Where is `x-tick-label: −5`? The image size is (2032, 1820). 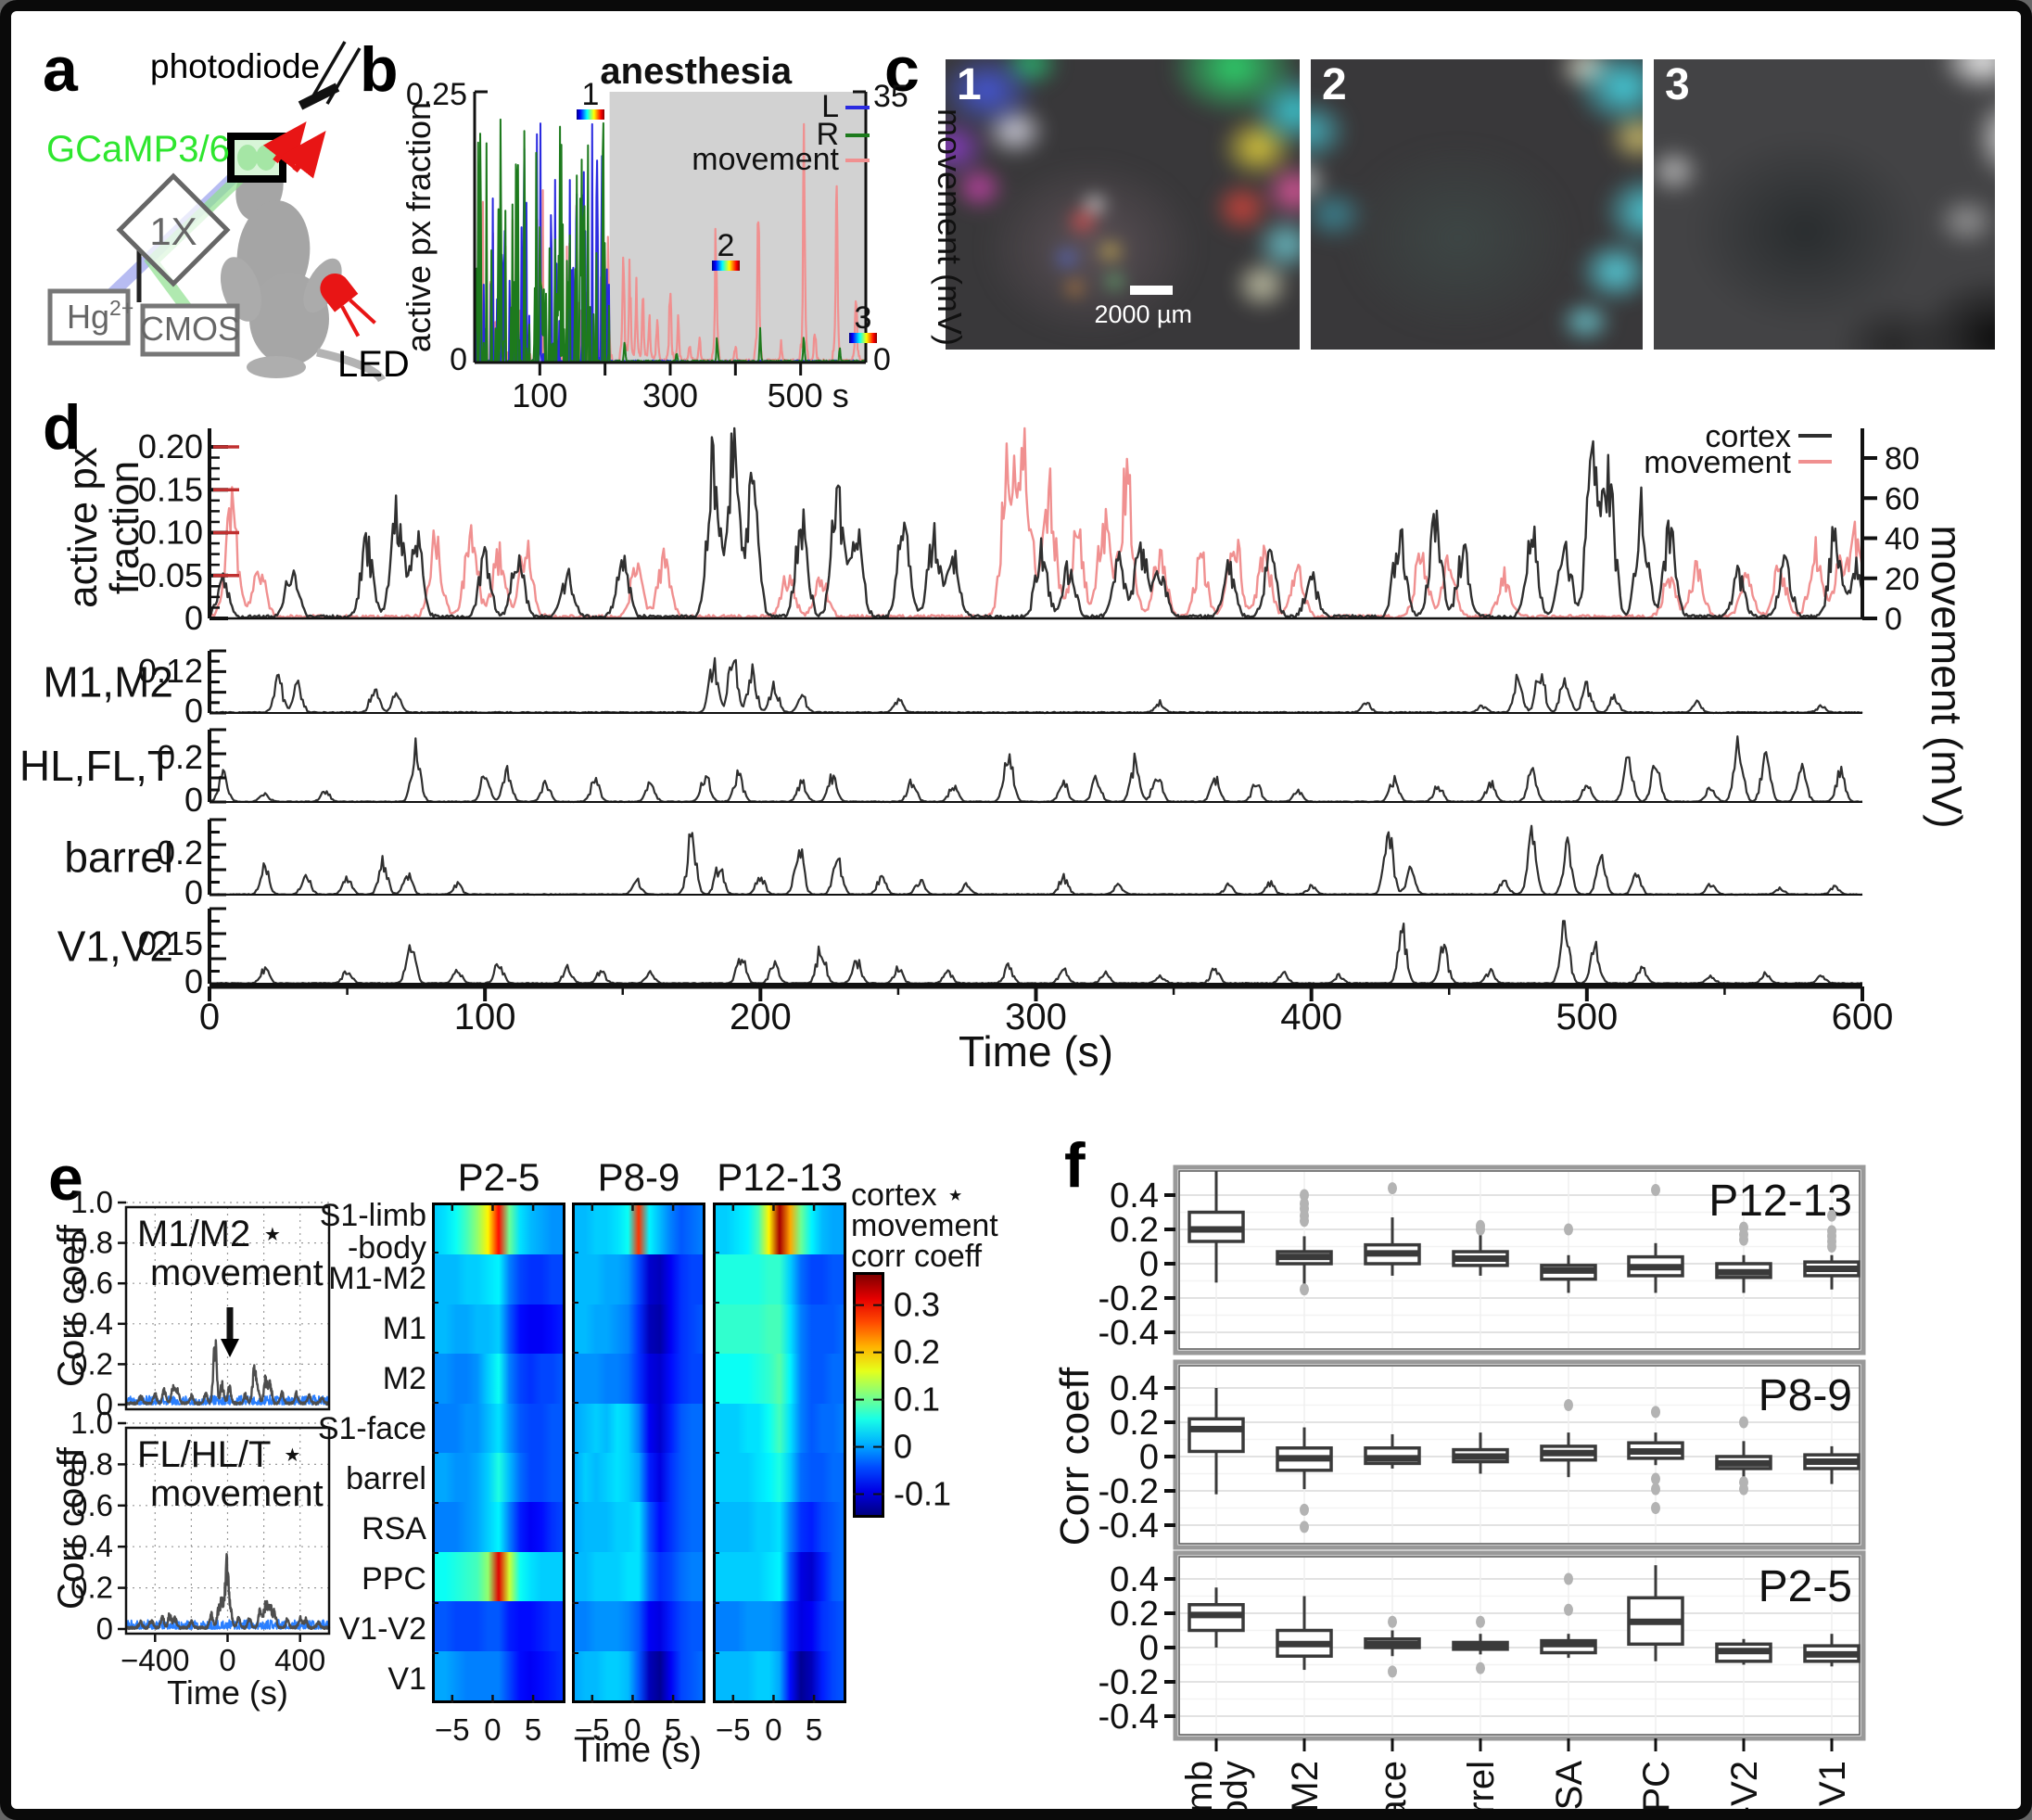
x-tick-label: −5 is located at coordinates (733, 1729).